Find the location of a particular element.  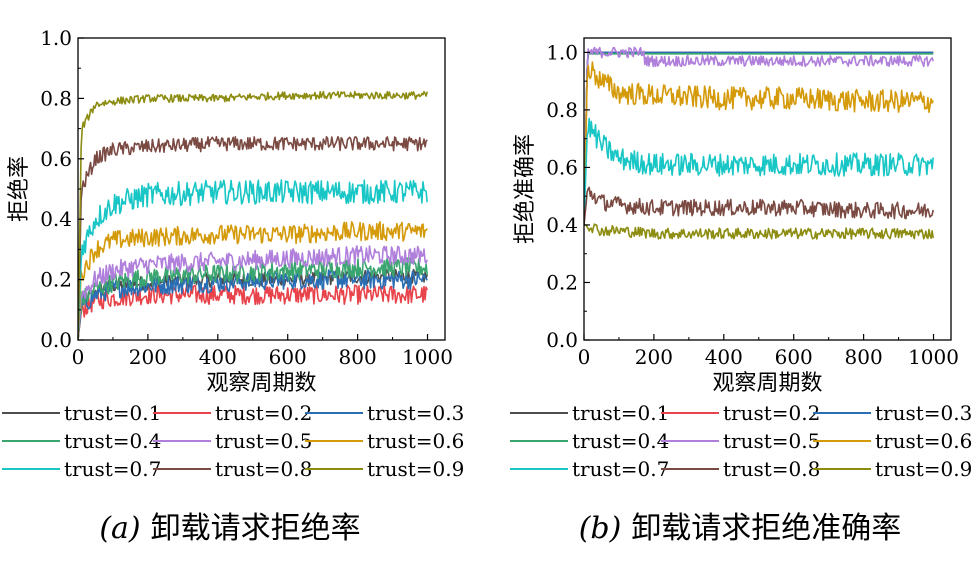

series-line-trust-0.3 is located at coordinates (759, 138).